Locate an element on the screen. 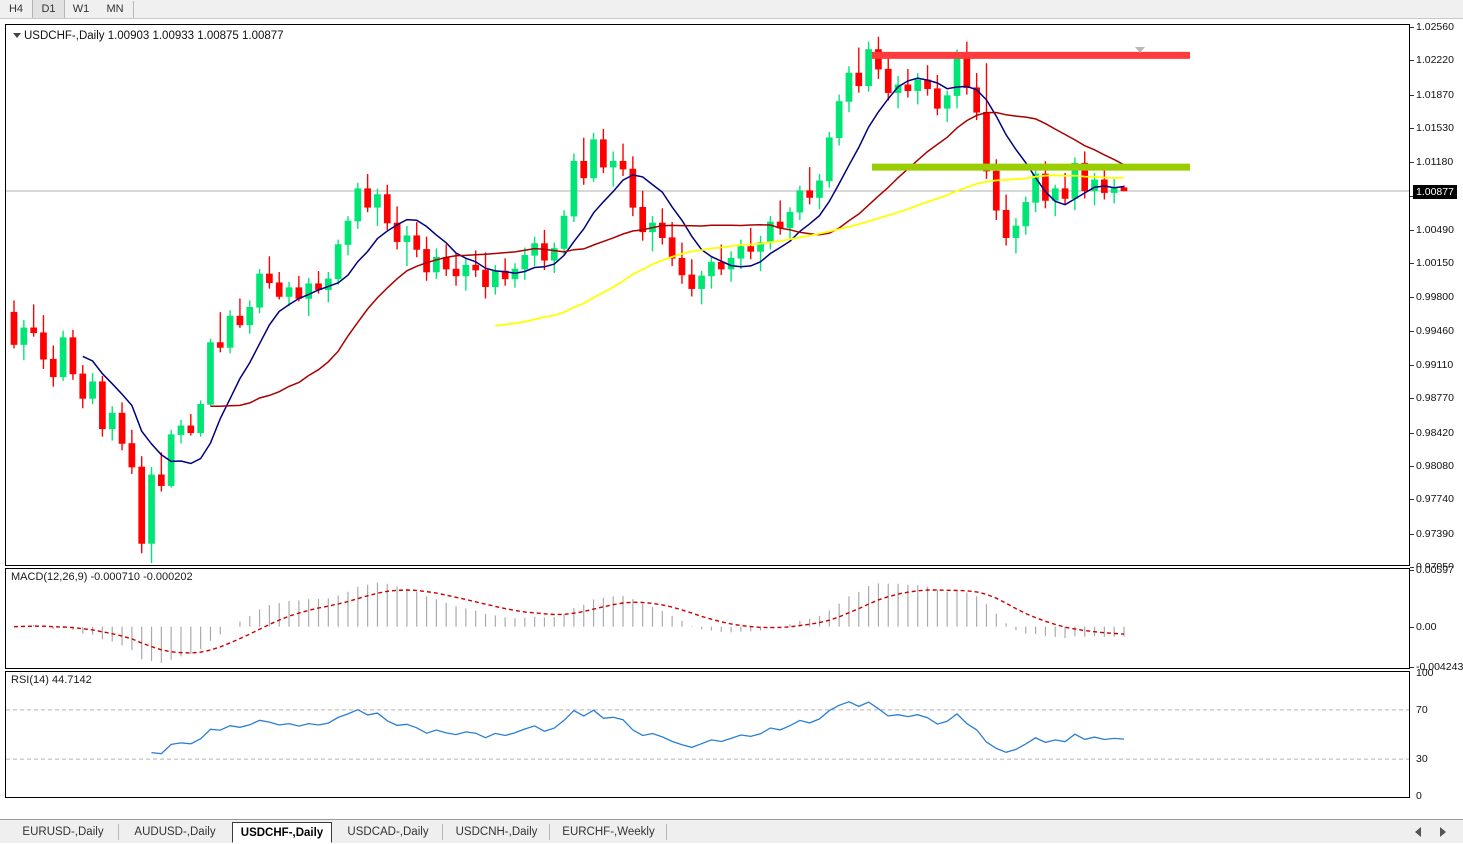  toolbar-divider is located at coordinates (133, 9).